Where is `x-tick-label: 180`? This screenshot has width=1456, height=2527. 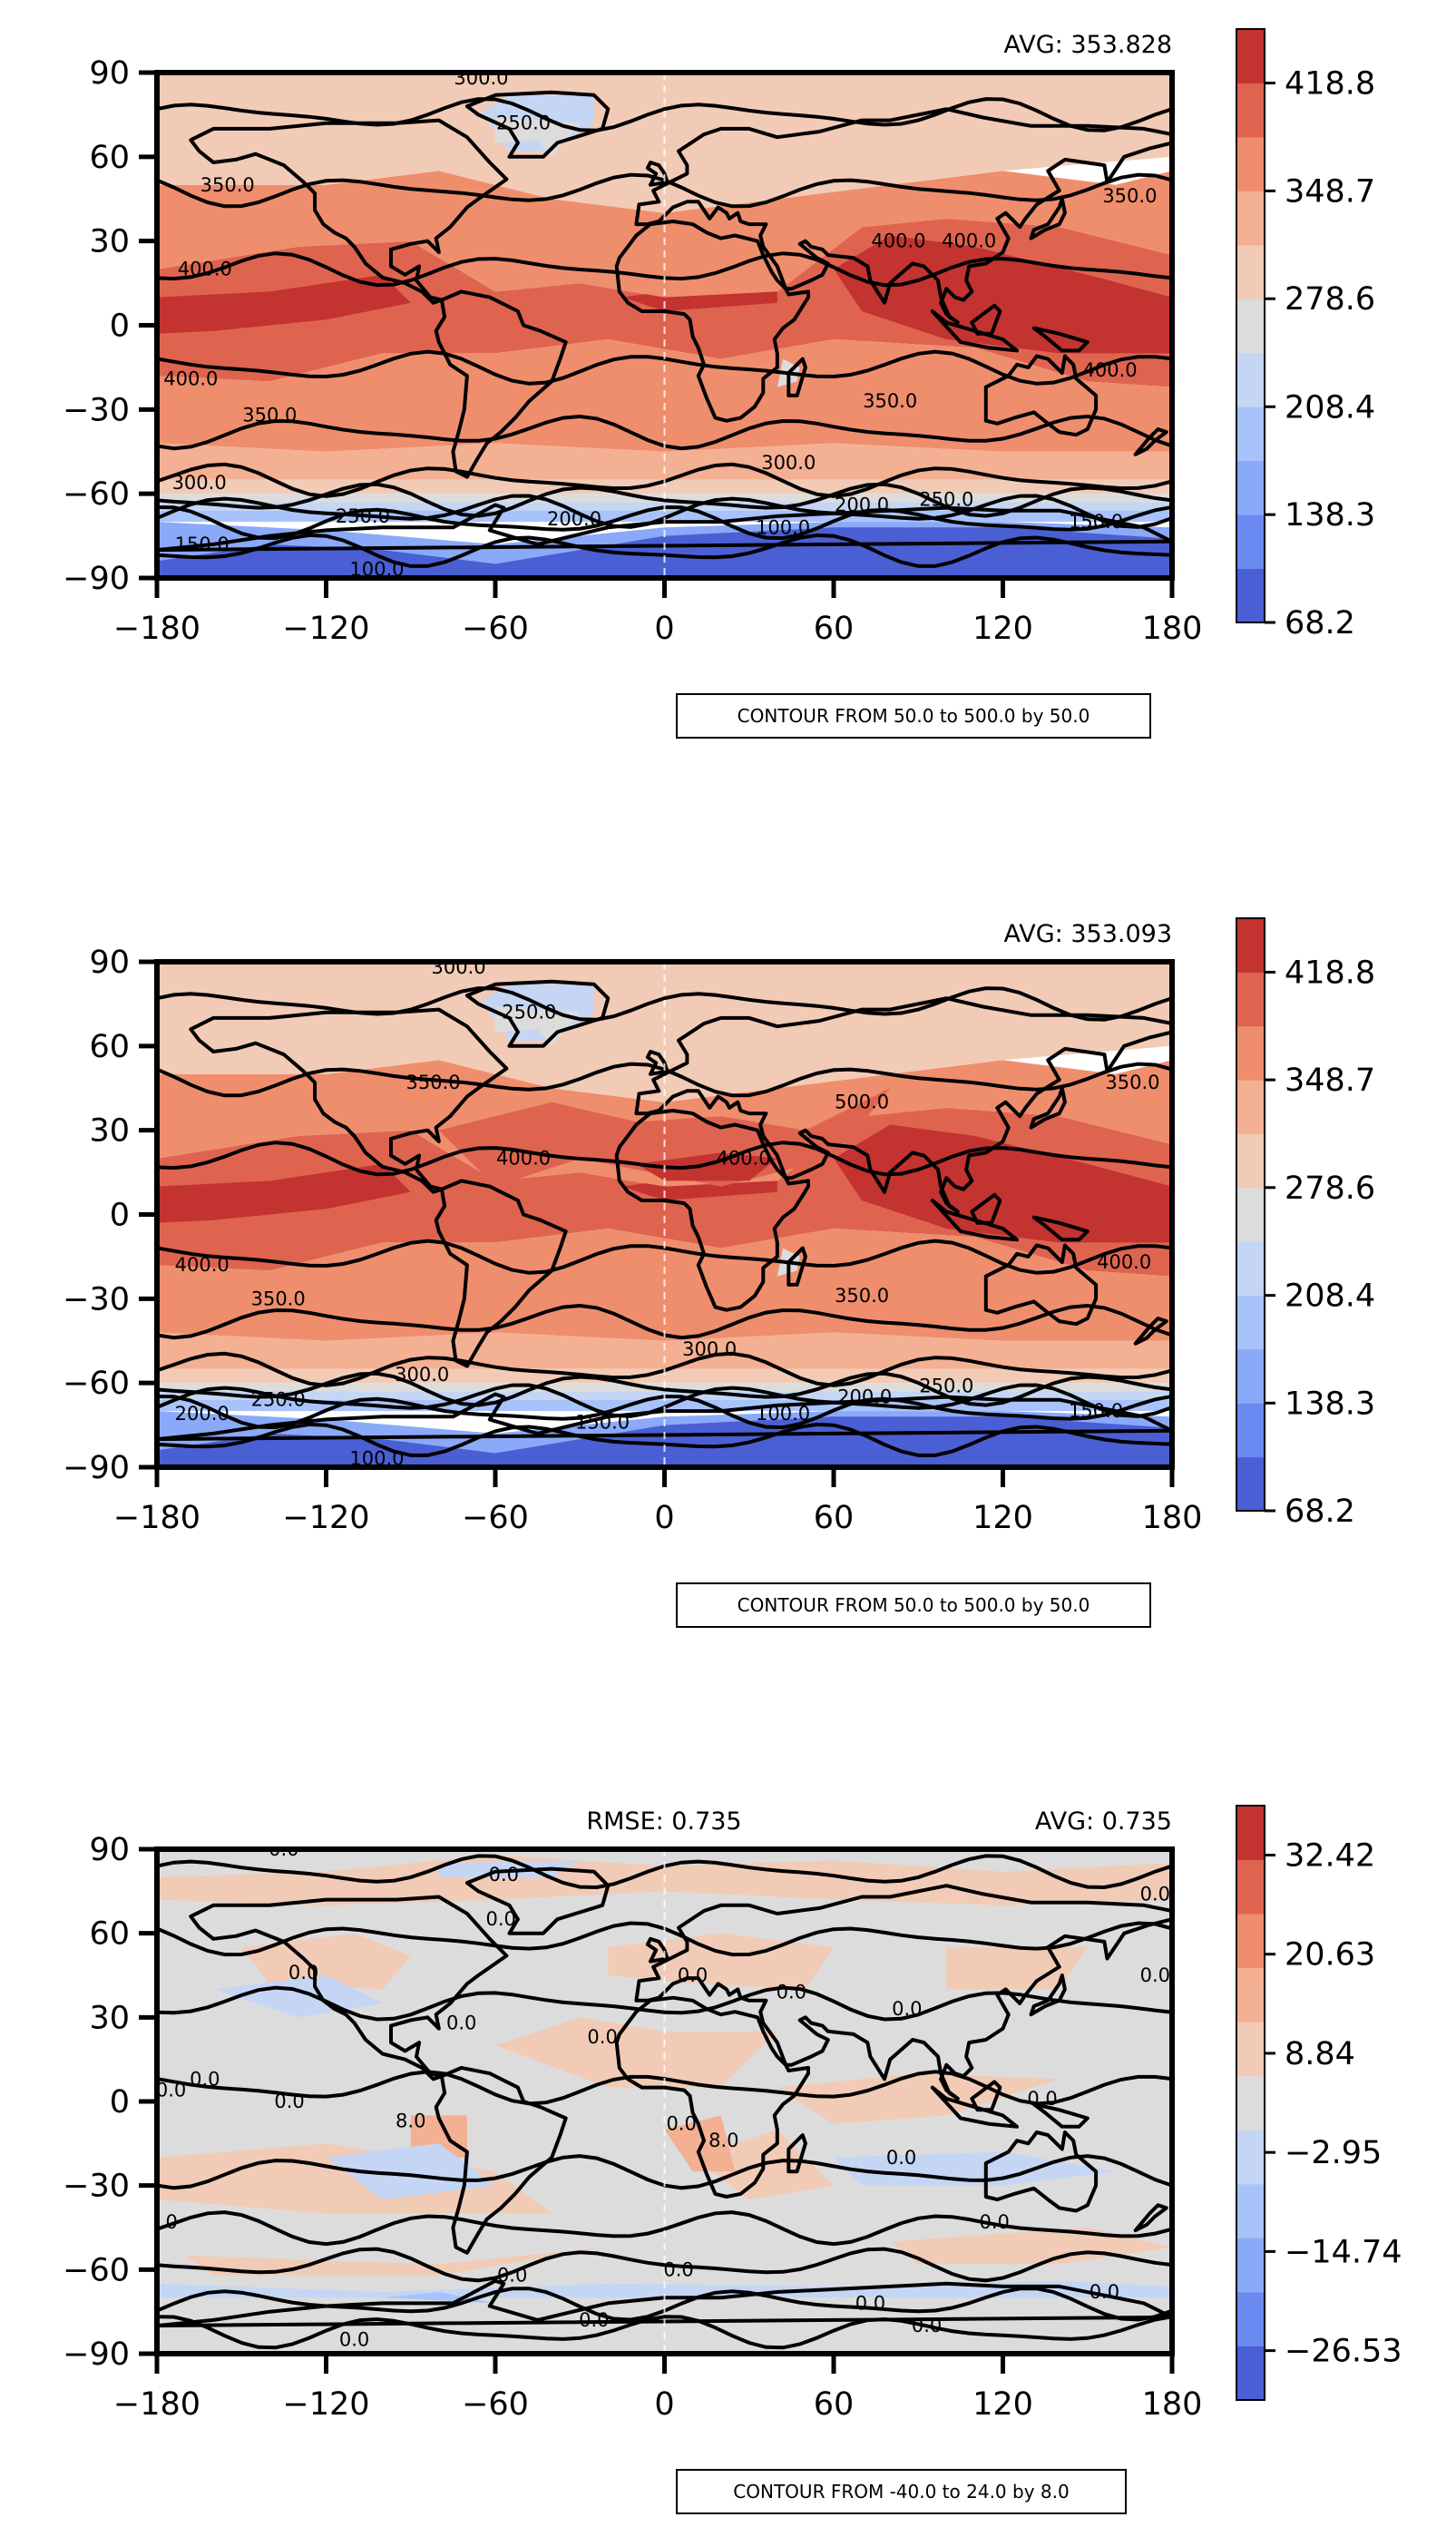
x-tick-label: 180 is located at coordinates (1173, 629).